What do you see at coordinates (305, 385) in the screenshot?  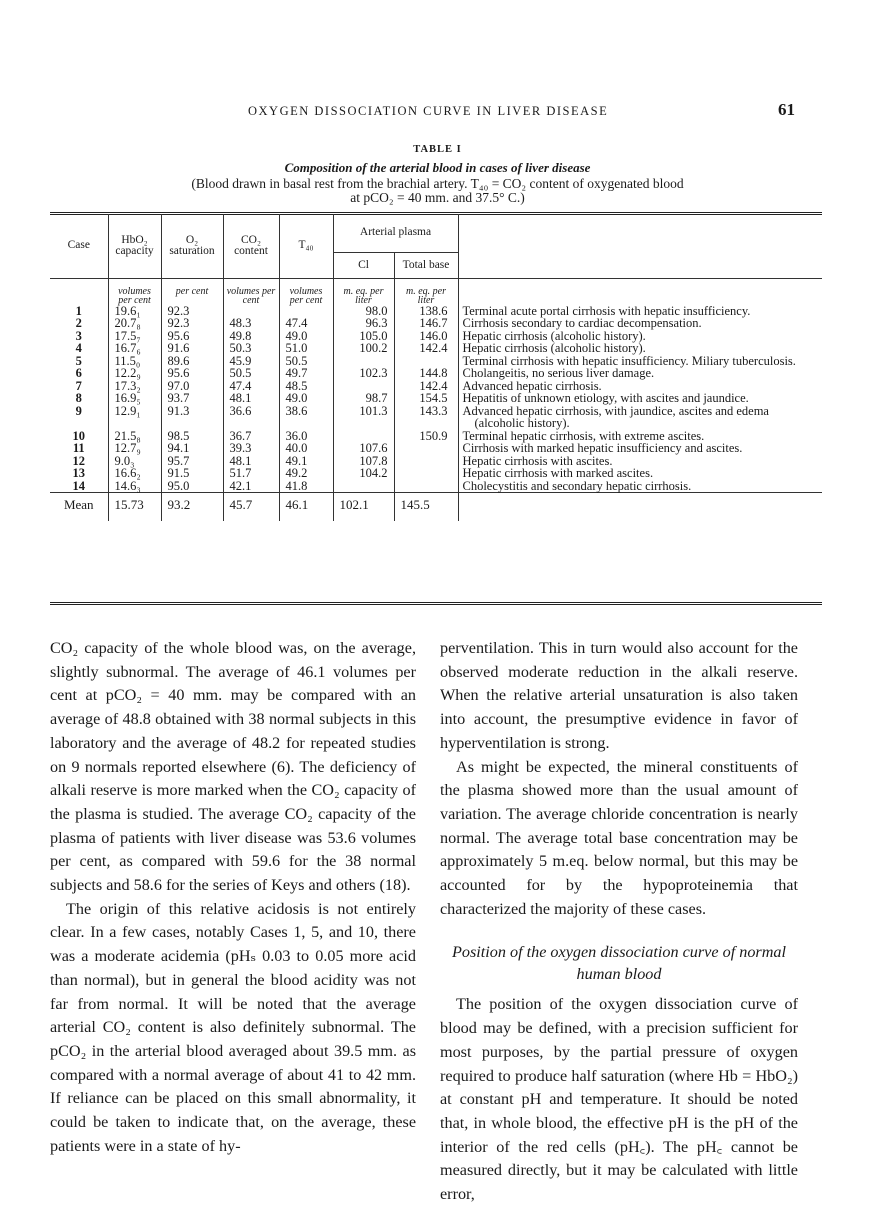 I see `cell-t40: 48.5` at bounding box center [305, 385].